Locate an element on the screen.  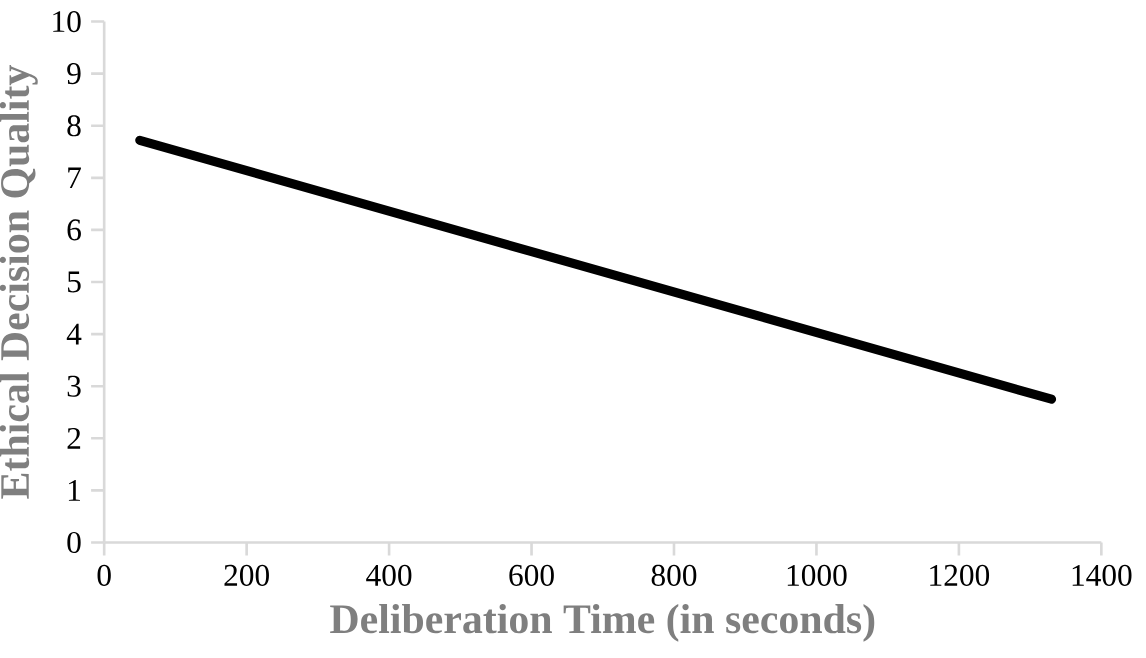
y-tick-label: 7 is located at coordinates (74, 178).